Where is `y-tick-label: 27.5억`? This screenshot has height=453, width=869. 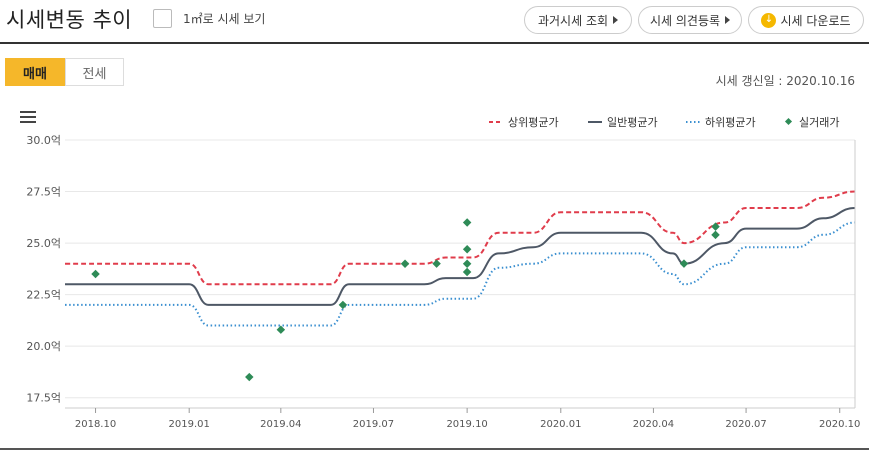
y-tick-label: 27.5억 is located at coordinates (43, 192).